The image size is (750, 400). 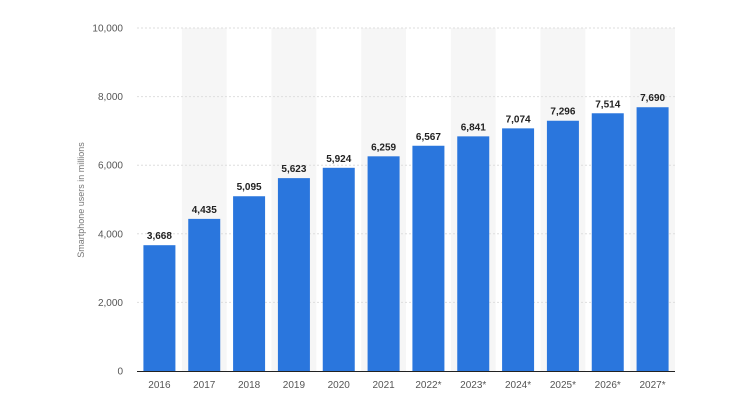 What do you see at coordinates (249, 187) in the screenshot?
I see `data-label: 5,095` at bounding box center [249, 187].